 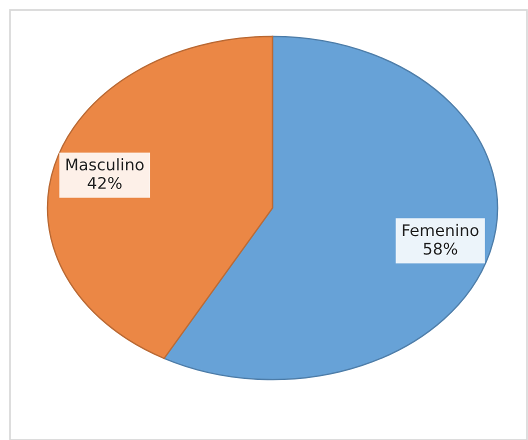 What do you see at coordinates (440, 230) in the screenshot?
I see `slice-label: Femenino` at bounding box center [440, 230].